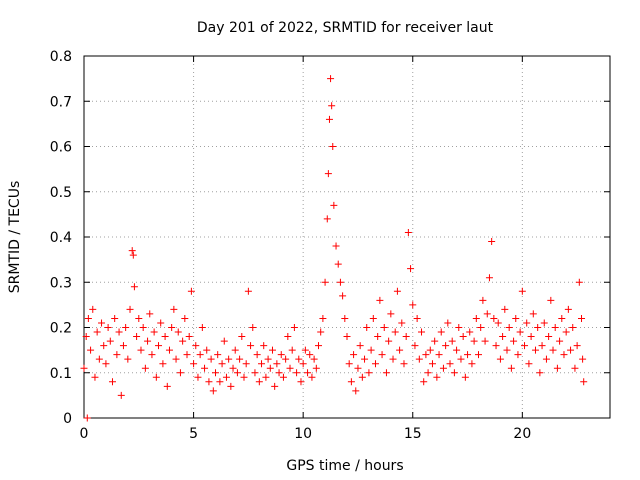 The height and width of the screenshot is (480, 640). I want to click on y-tick-label: 0.6, so click(61, 148).